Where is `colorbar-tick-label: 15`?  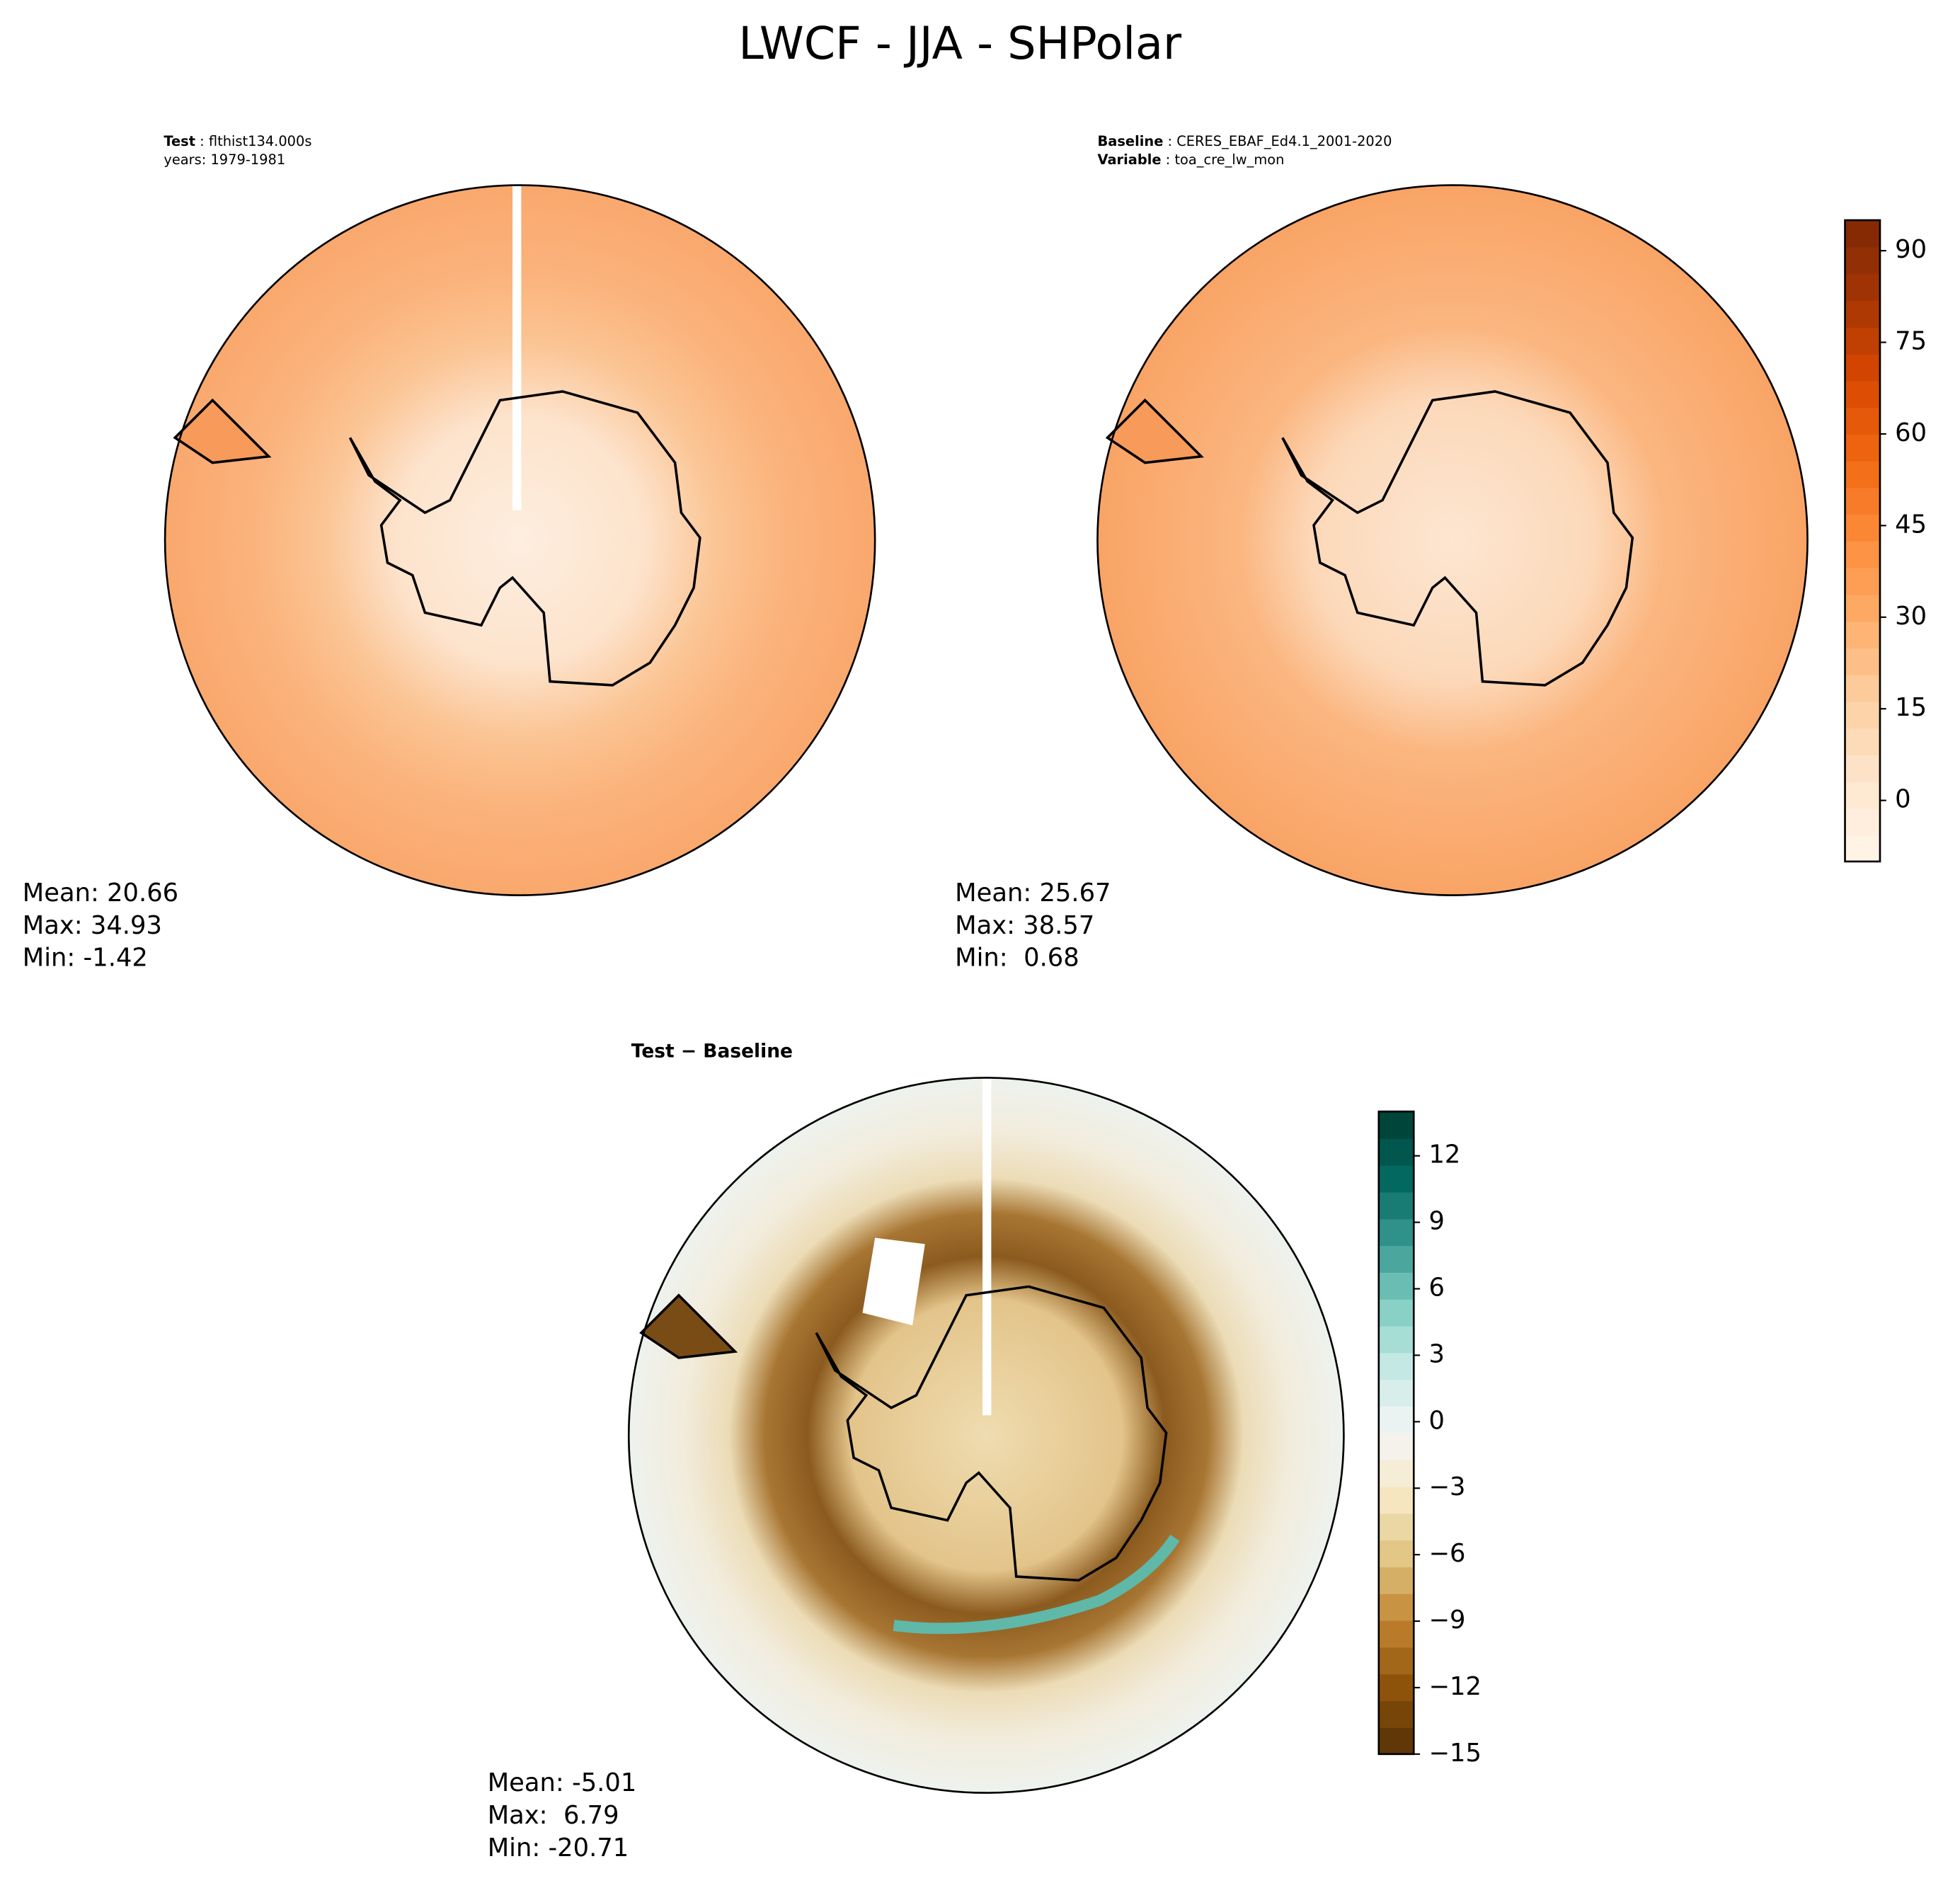 colorbar-tick-label: 15 is located at coordinates (1911, 708).